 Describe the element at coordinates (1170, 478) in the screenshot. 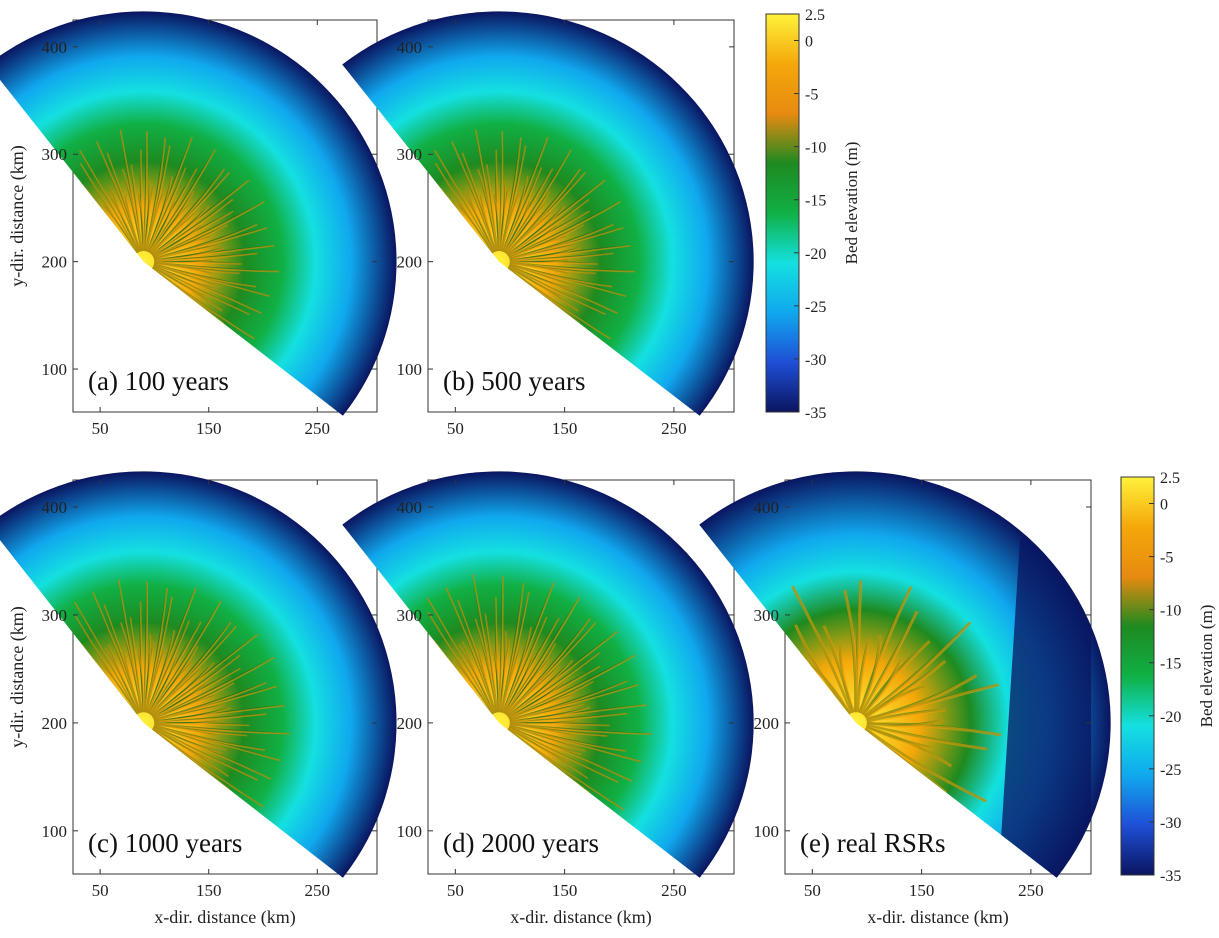

I see `colorbar-tick-label: 2.5` at that location.